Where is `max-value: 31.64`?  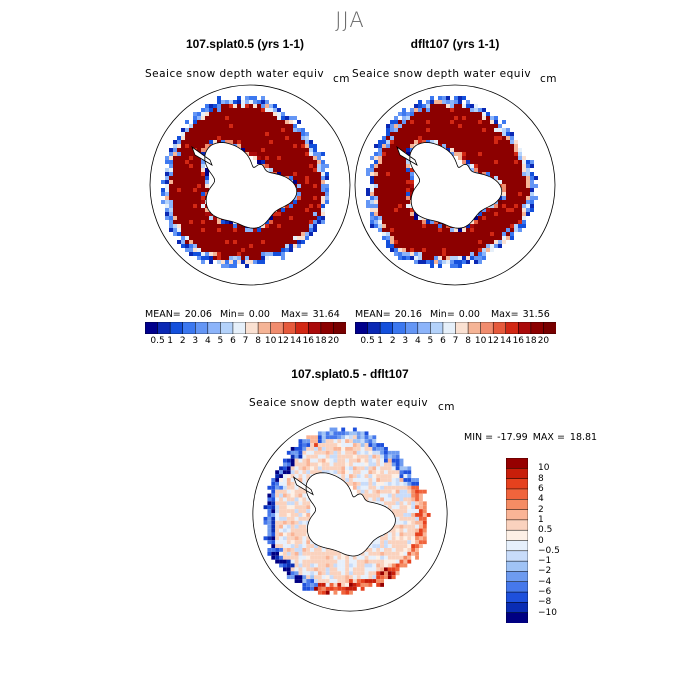
max-value: 31.64 is located at coordinates (326, 314).